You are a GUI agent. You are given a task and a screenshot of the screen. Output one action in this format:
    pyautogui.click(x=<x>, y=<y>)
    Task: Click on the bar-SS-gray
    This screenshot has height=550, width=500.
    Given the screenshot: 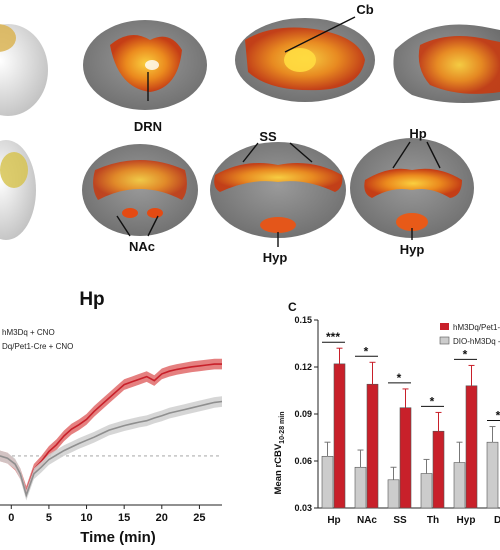 What is the action you would take?
    pyautogui.click(x=393, y=494)
    